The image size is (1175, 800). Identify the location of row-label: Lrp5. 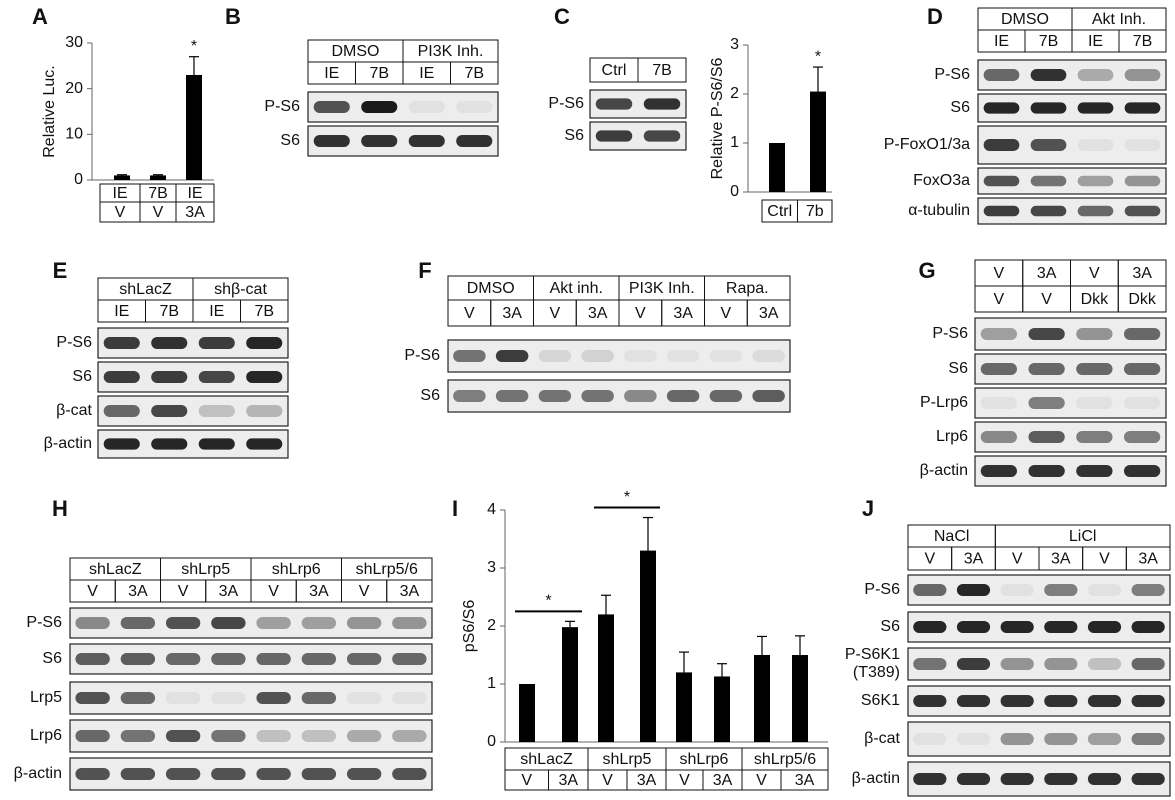
(46, 697).